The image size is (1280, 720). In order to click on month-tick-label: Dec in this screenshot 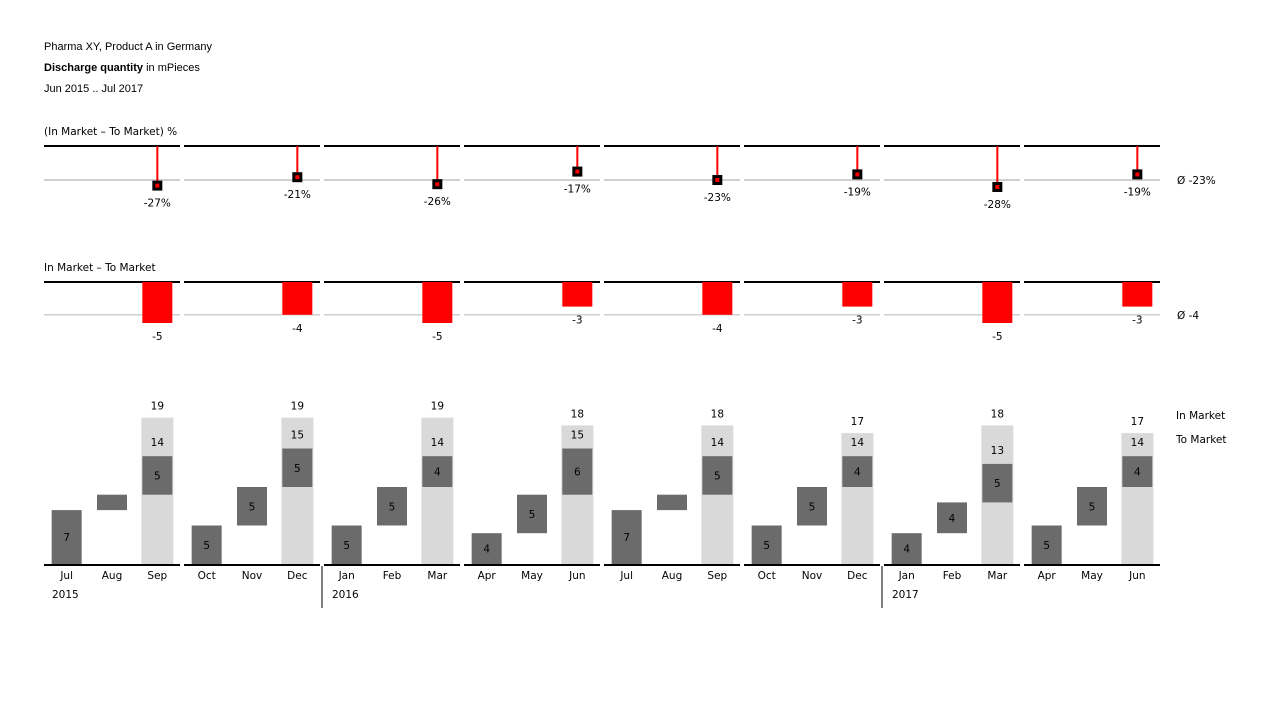, I will do `click(857, 576)`.